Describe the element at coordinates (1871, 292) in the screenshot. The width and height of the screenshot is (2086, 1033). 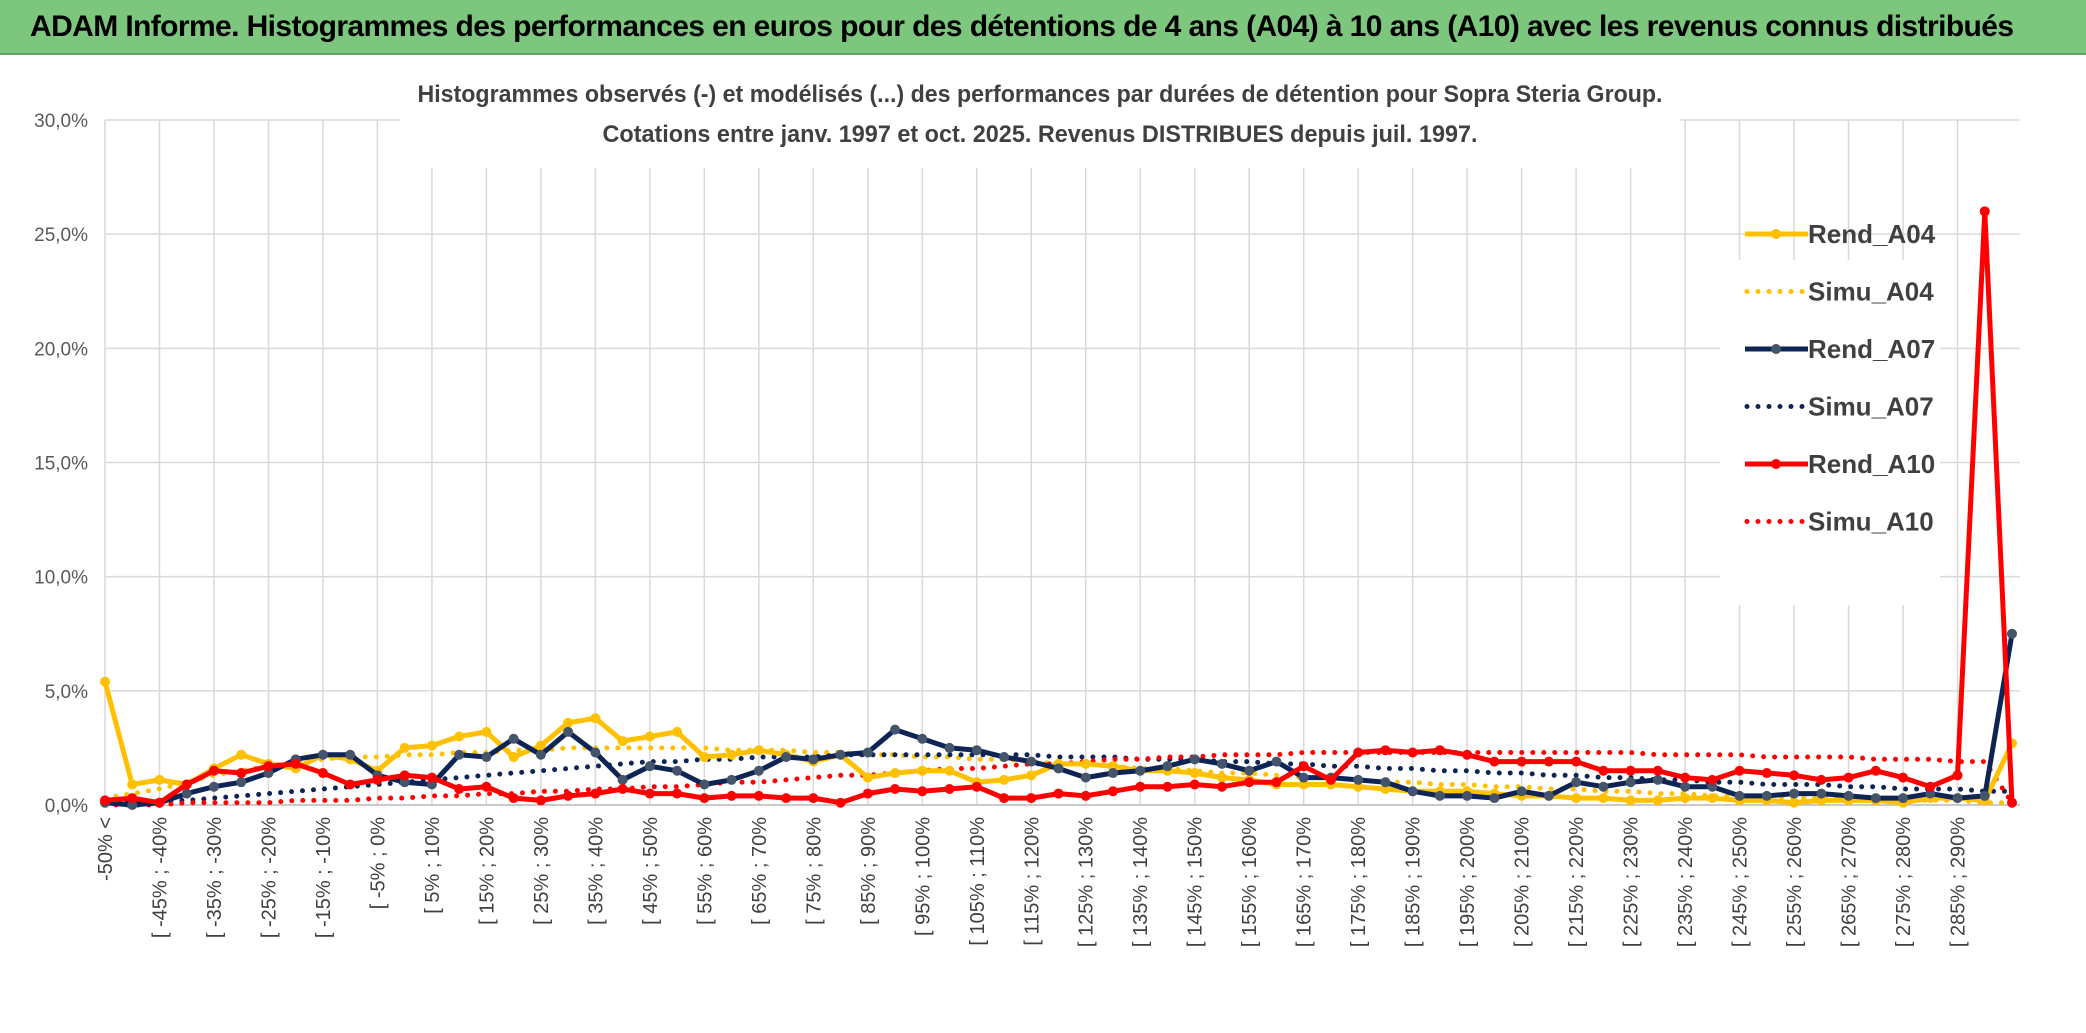
I see `legend-label: Simu_A04` at that location.